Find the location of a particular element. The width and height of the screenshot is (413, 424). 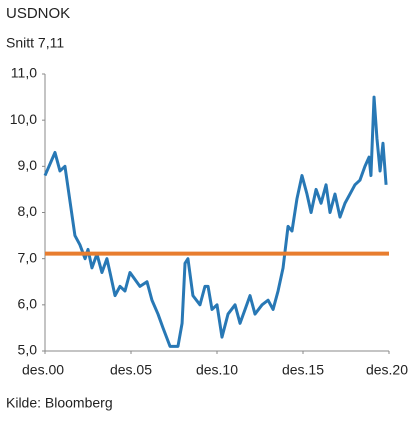

chart-title: USDNOK is located at coordinates (38, 13).